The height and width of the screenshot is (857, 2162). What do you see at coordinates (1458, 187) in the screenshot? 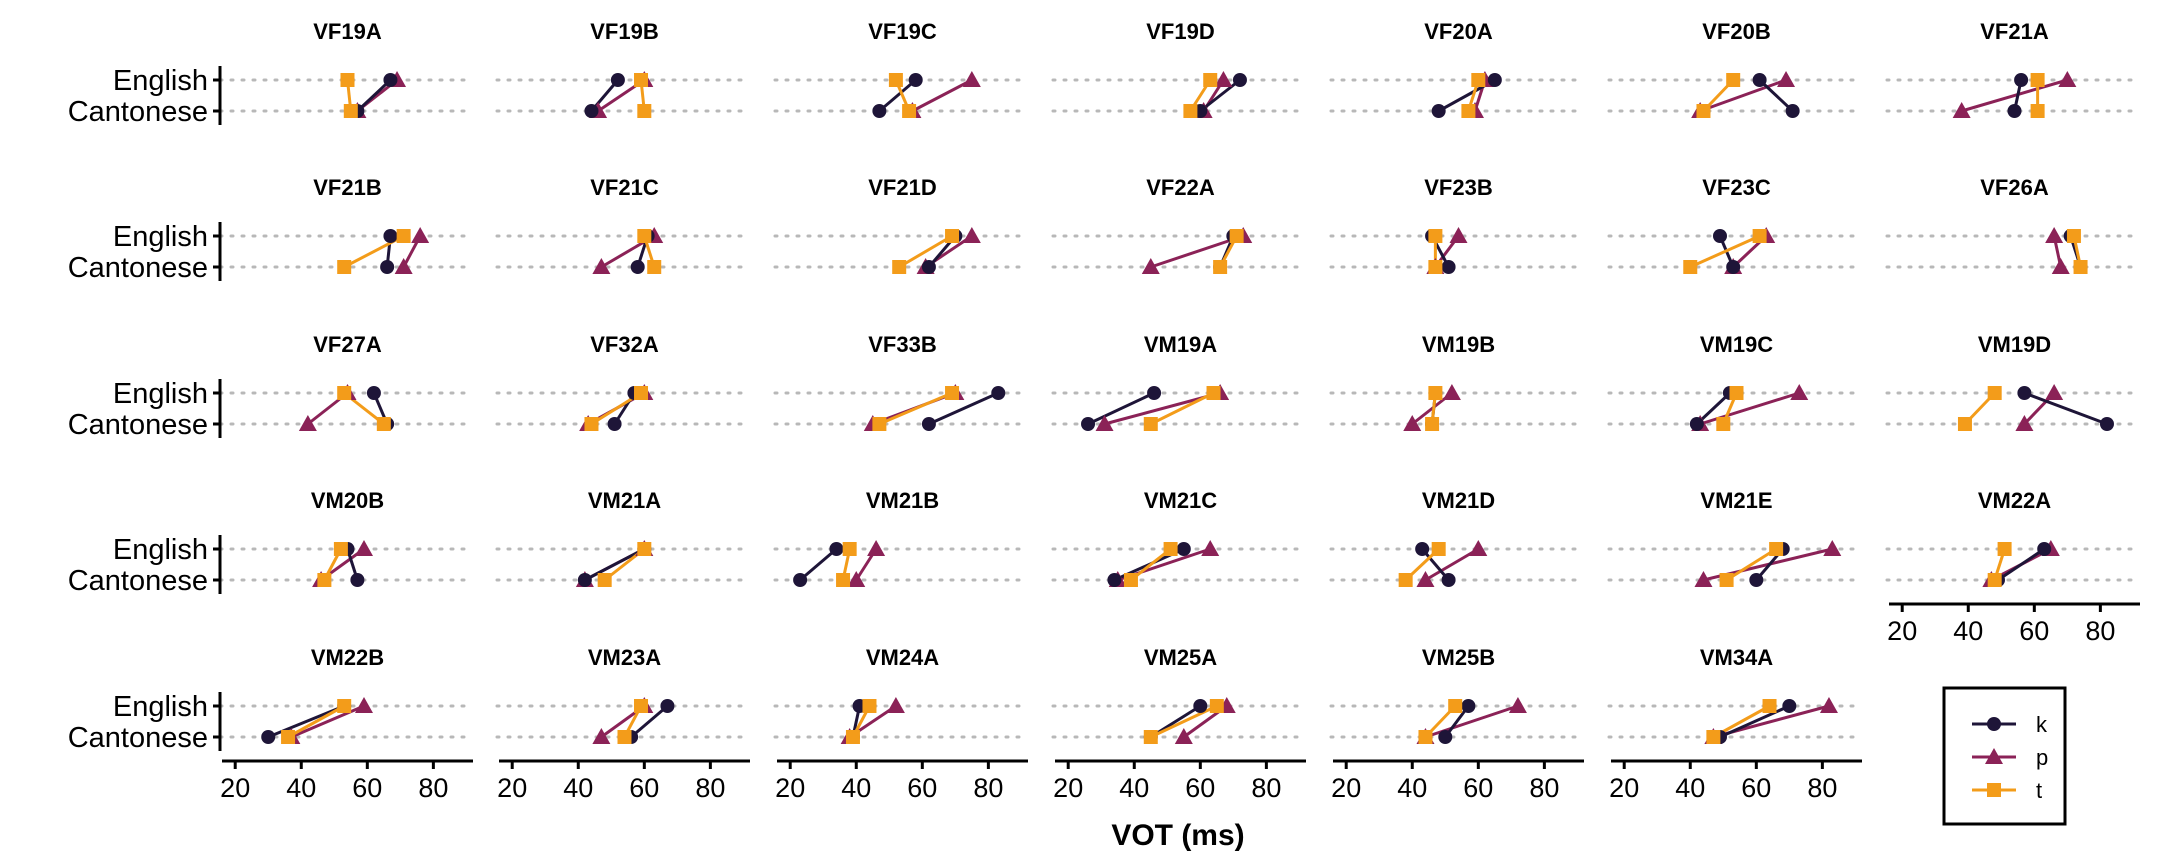
I see `panel-title: VF23B` at bounding box center [1458, 187].